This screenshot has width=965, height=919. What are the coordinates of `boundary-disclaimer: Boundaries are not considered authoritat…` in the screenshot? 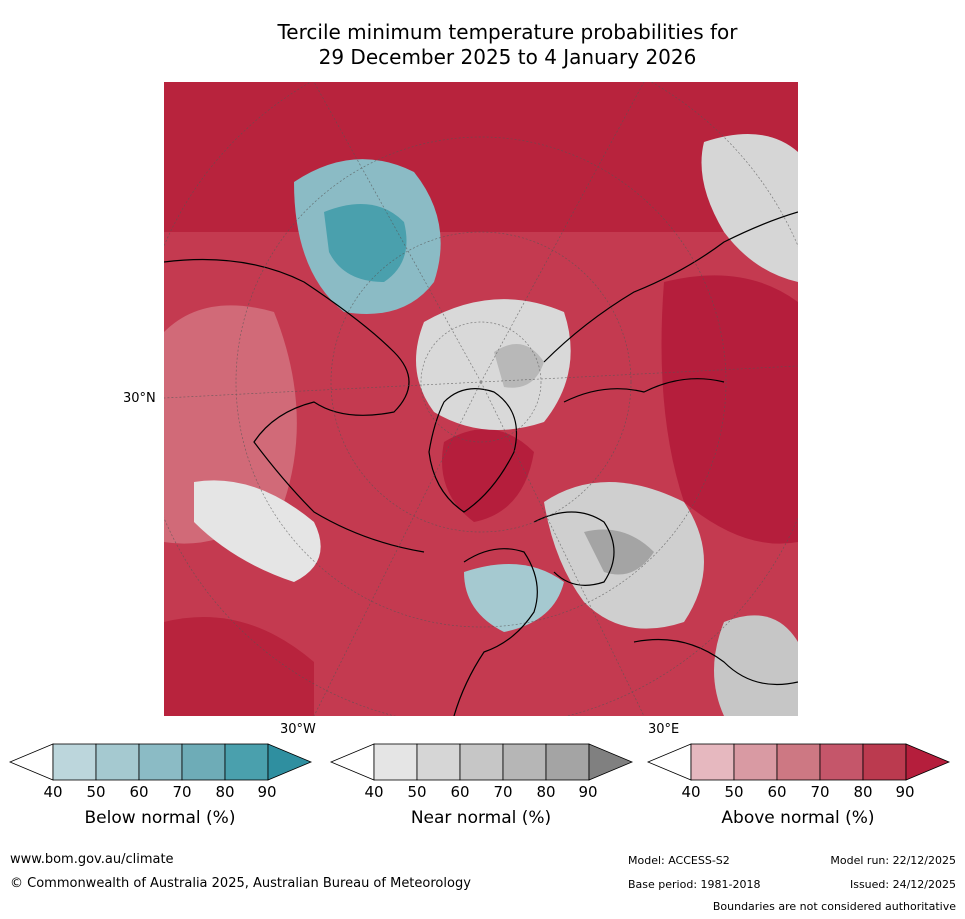 It's located at (834, 906).